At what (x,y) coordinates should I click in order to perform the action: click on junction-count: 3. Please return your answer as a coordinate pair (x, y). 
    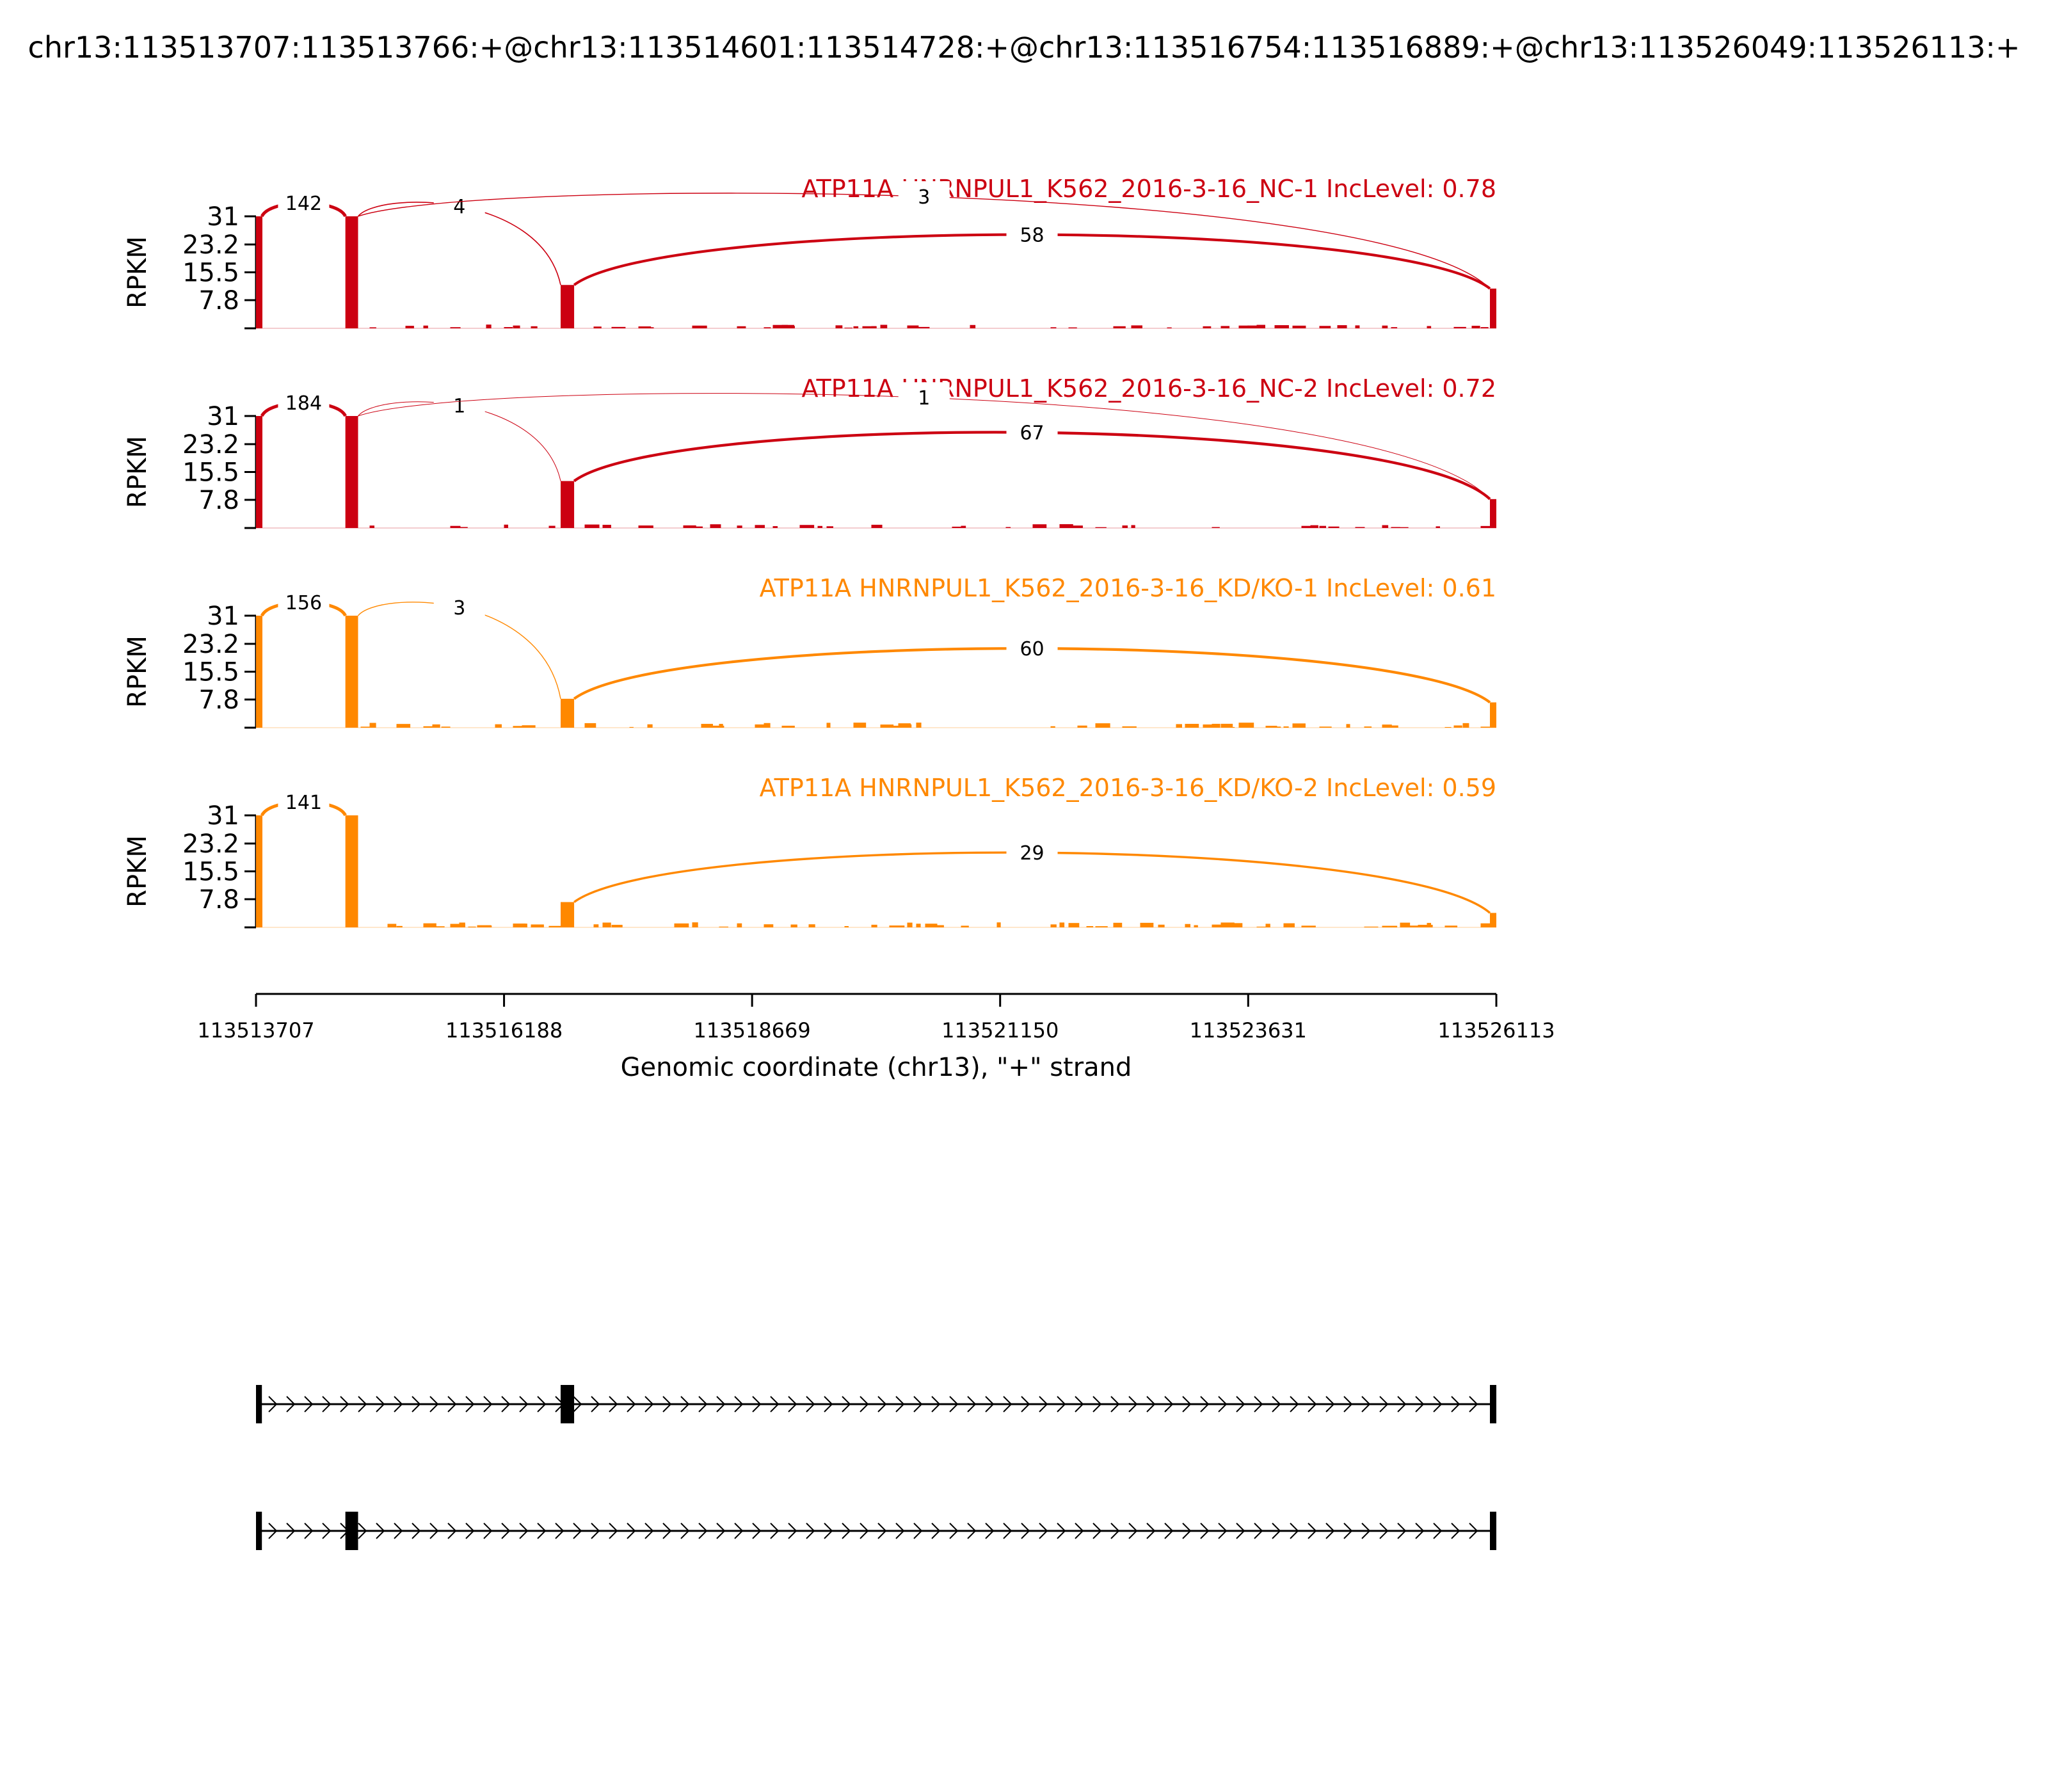
    Looking at the image, I should click on (924, 197).